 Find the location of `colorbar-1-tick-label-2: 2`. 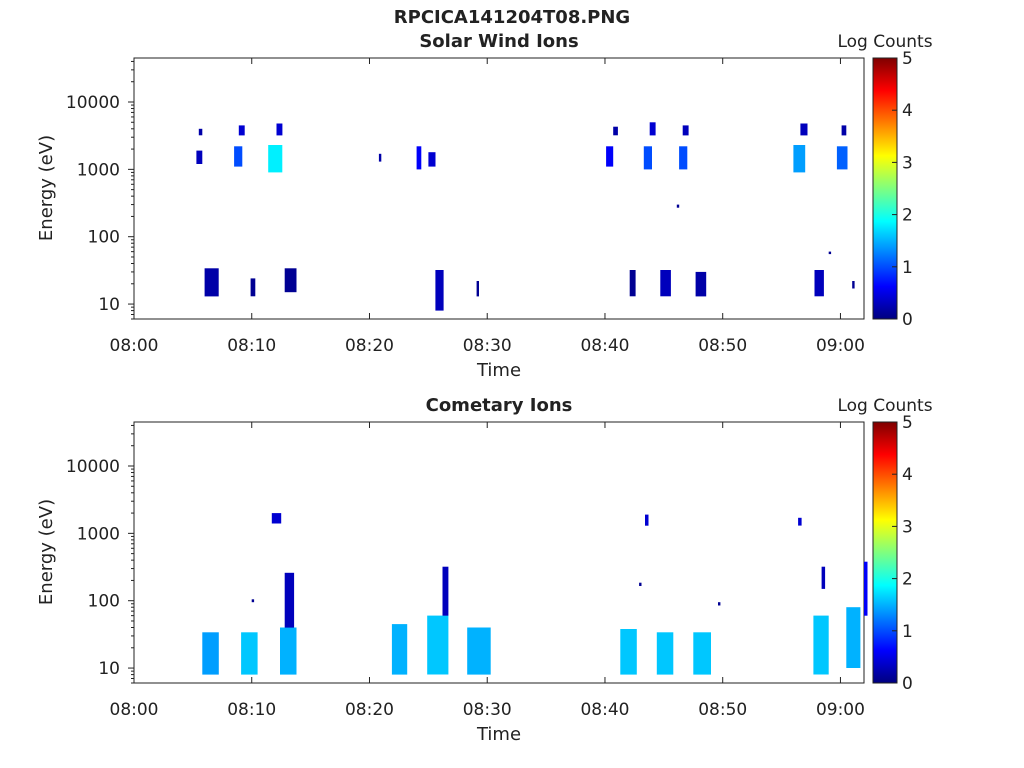

colorbar-1-tick-label-2: 2 is located at coordinates (907, 216).